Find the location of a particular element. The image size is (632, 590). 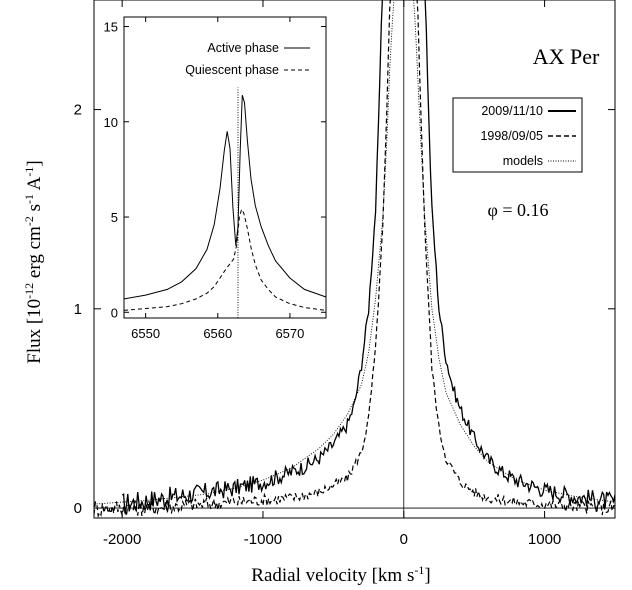

main-legend-label-0: 2009/11/10 is located at coordinates (512, 111).